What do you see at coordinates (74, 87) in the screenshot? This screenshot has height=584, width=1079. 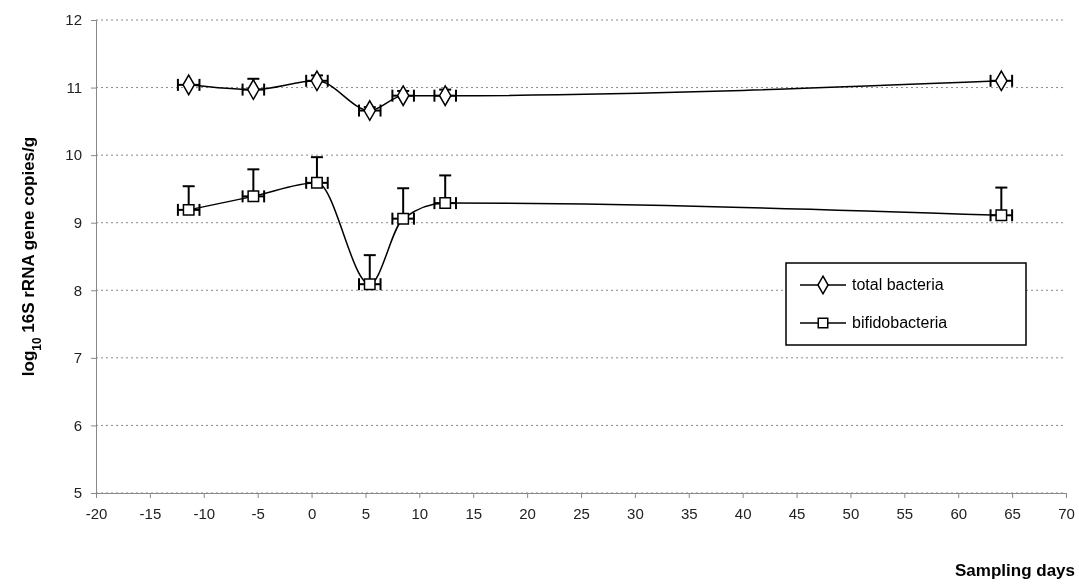 I see `y-tick-label: 11` at bounding box center [74, 87].